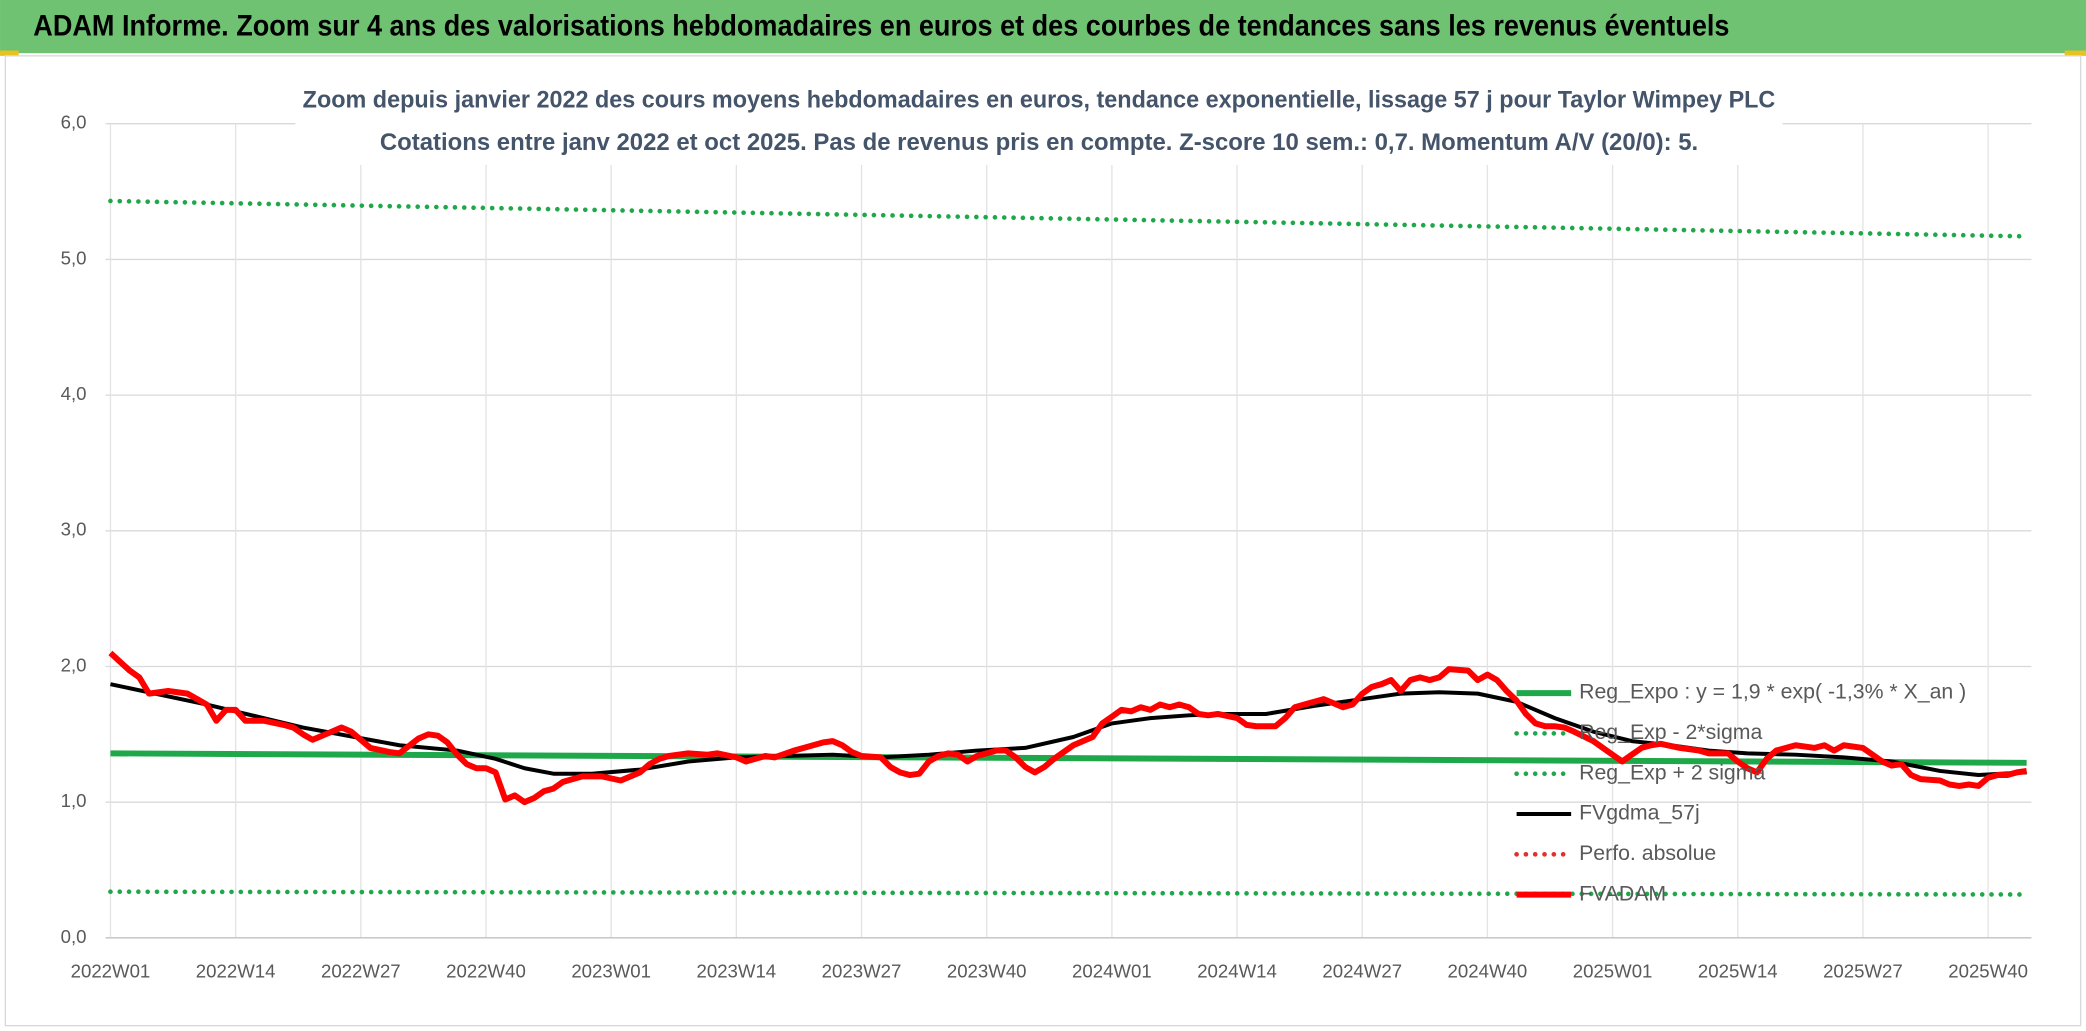  I want to click on x-tick-label: 2025W27, so click(1863, 970).